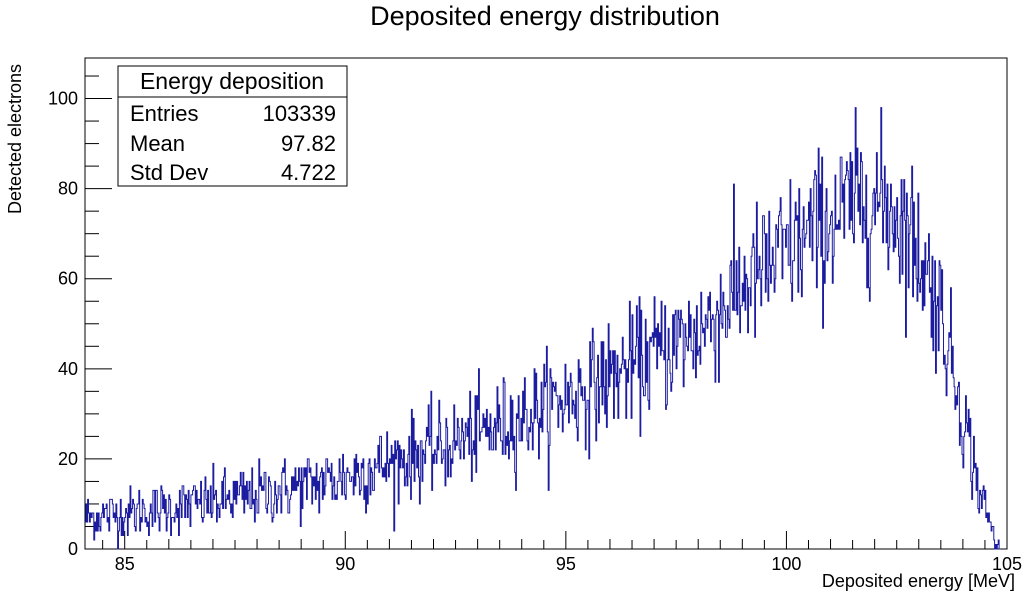 The height and width of the screenshot is (599, 1024). Describe the element at coordinates (308, 143) in the screenshot. I see `stats-mean-value: 97.82` at that location.